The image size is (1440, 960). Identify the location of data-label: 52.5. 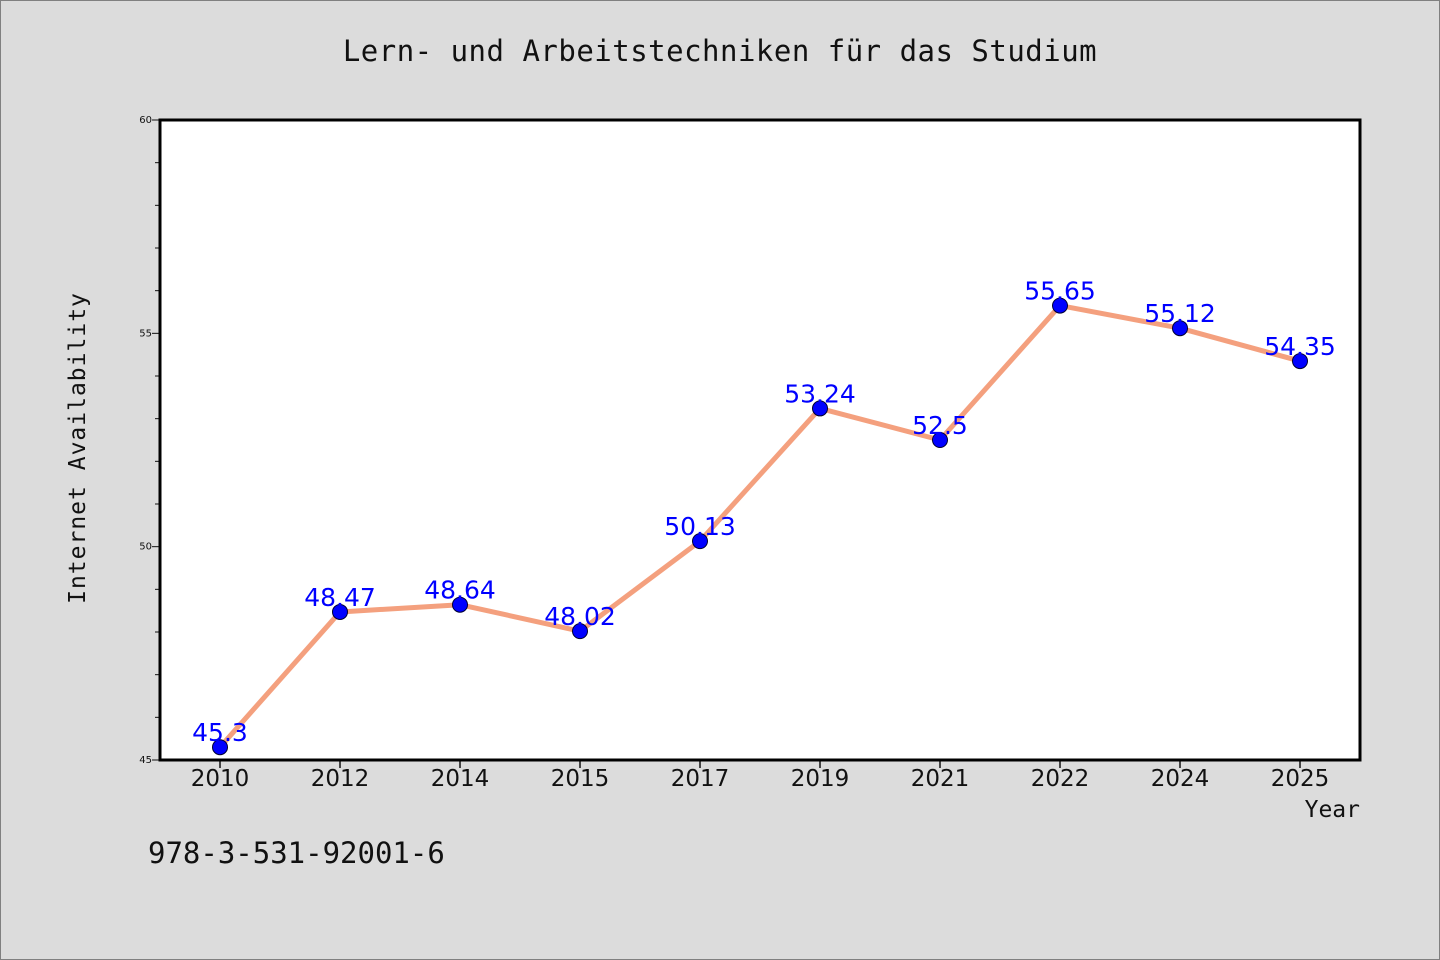
(940, 425).